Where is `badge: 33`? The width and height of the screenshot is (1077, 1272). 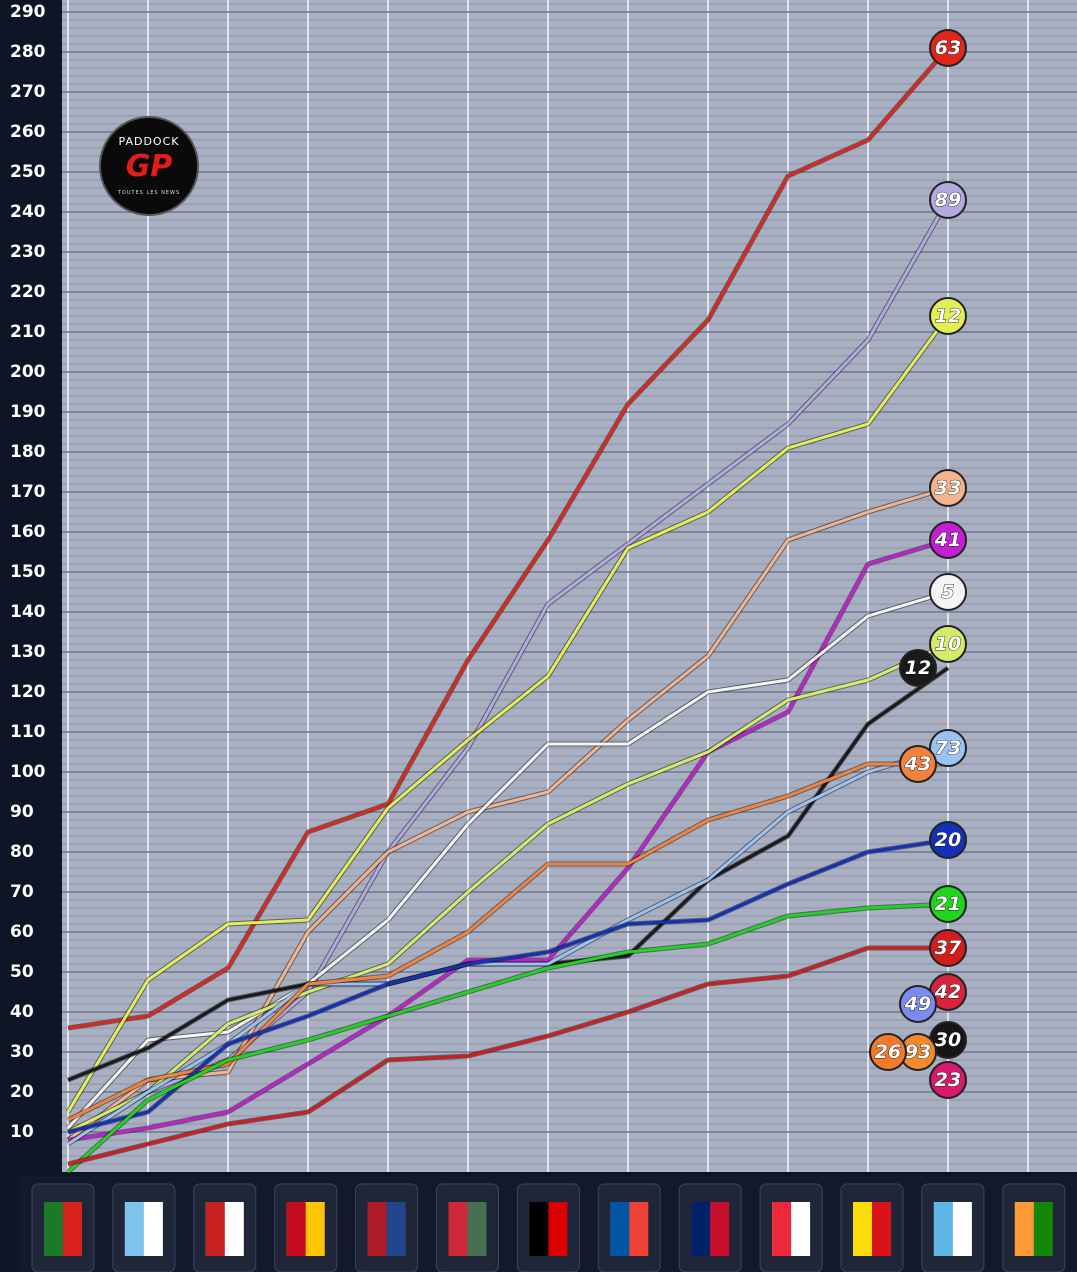 badge: 33 is located at coordinates (948, 488).